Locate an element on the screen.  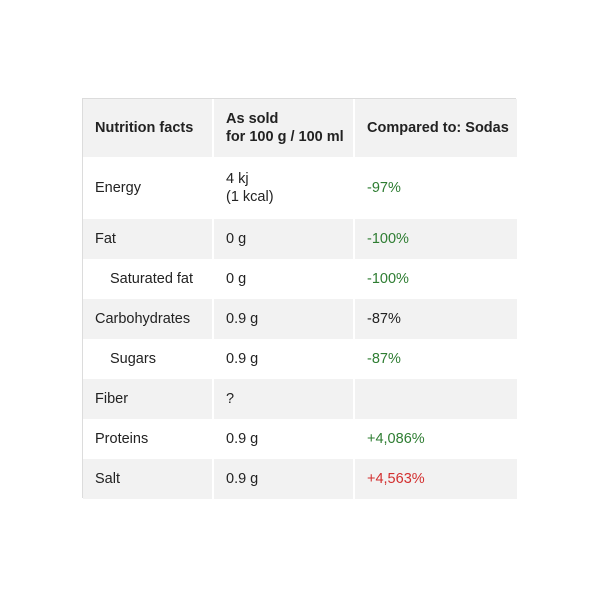
nutrient-name: Fiber is located at coordinates (148, 399).